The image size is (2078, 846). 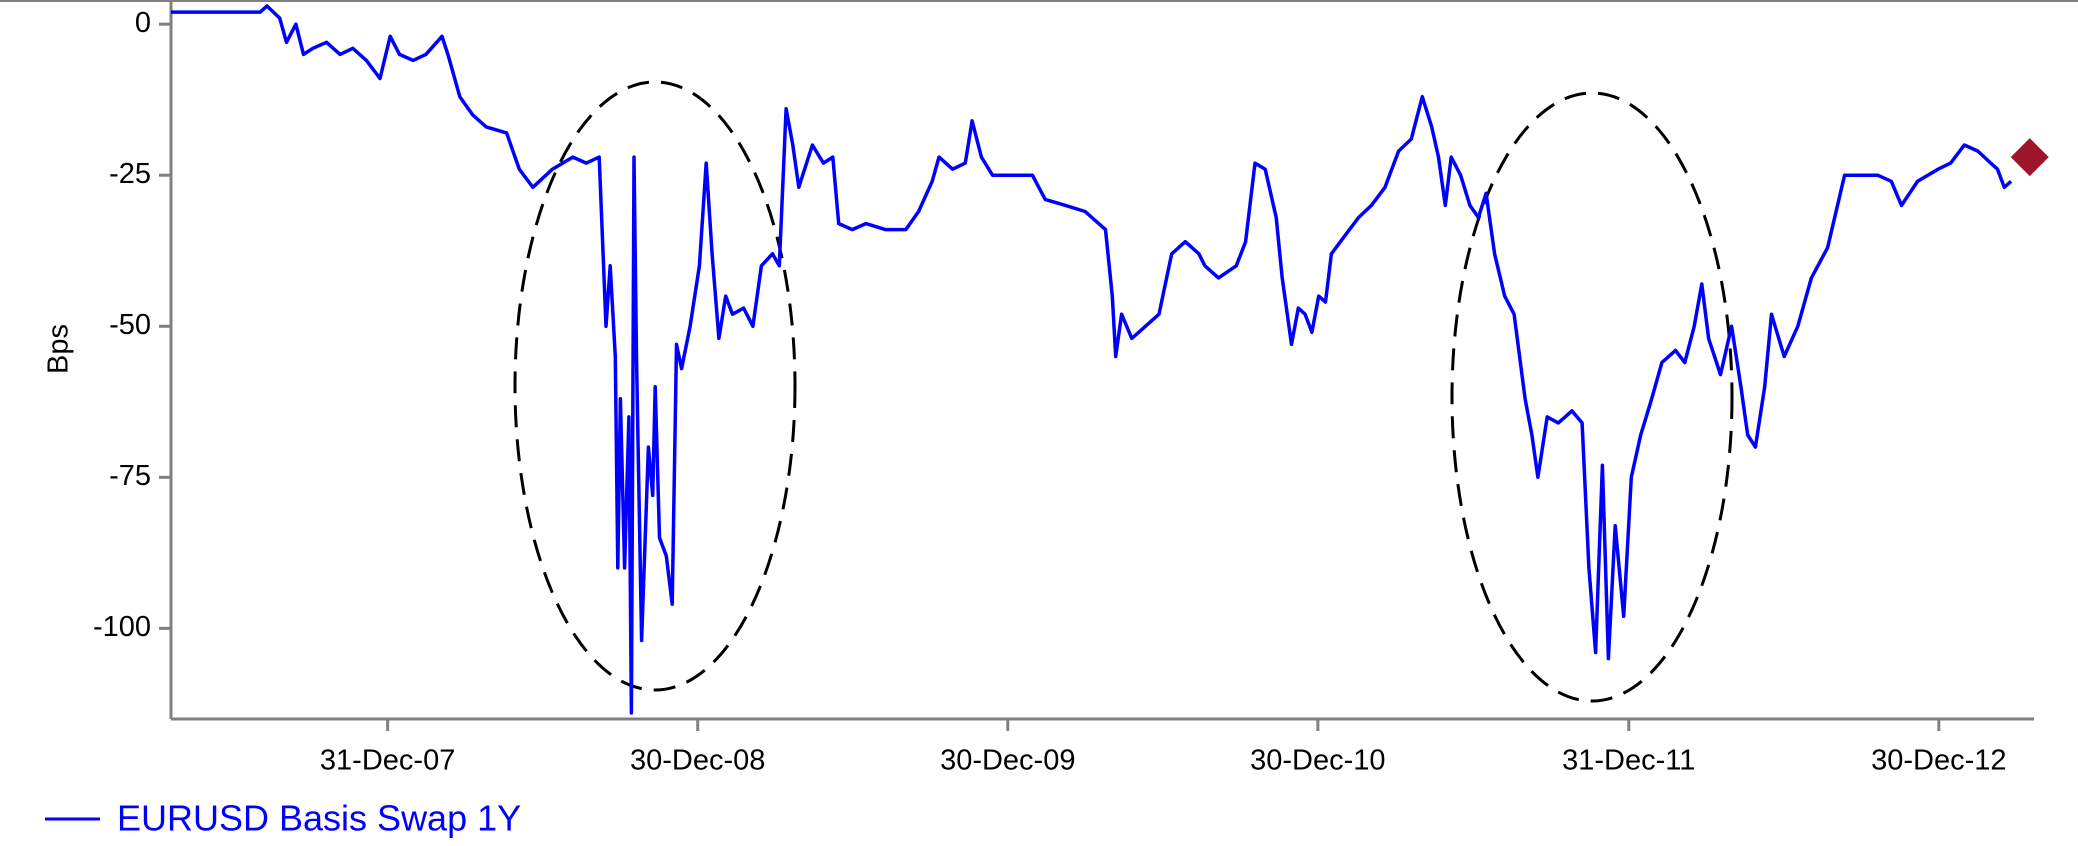 I want to click on x-tick-label: 30-Dec-08, so click(x=697, y=761).